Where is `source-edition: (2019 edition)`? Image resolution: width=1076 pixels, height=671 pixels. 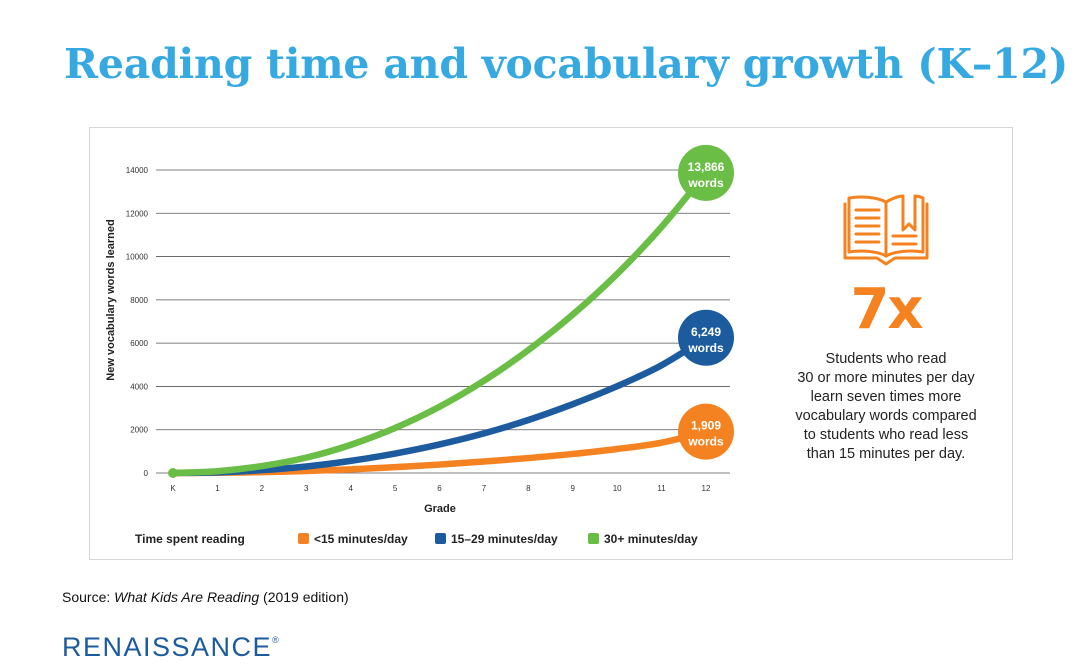 source-edition: (2019 edition) is located at coordinates (304, 597).